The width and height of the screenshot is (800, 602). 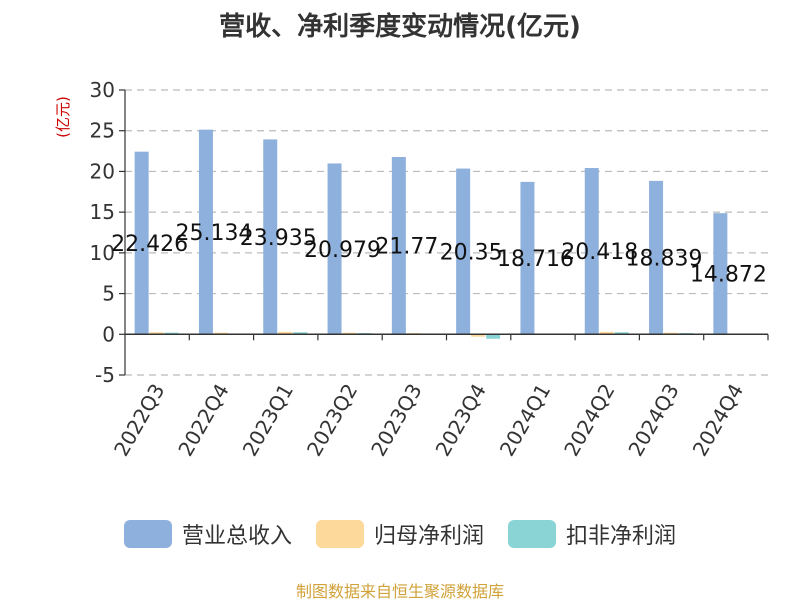 I want to click on bar-1-2023Q4, so click(x=478, y=335).